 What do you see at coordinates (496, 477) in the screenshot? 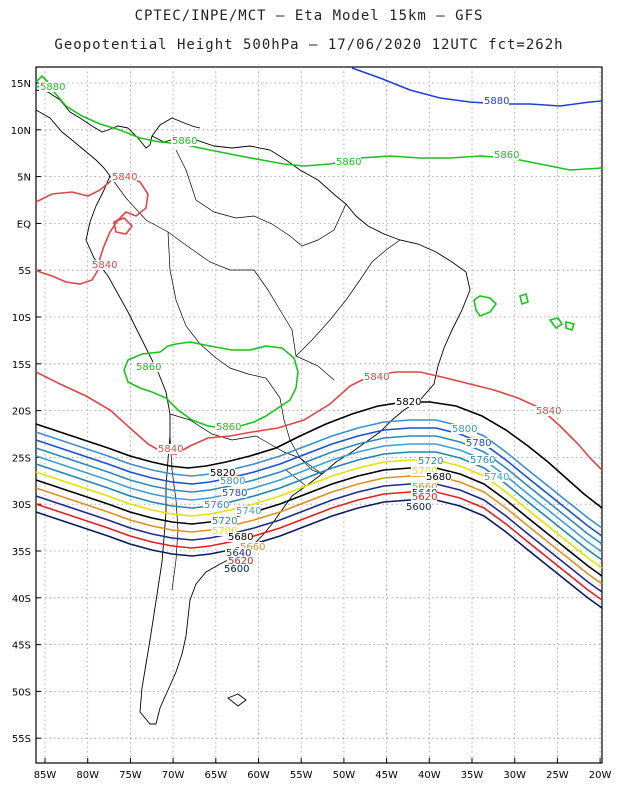
I see `contour-label: 5740` at bounding box center [496, 477].